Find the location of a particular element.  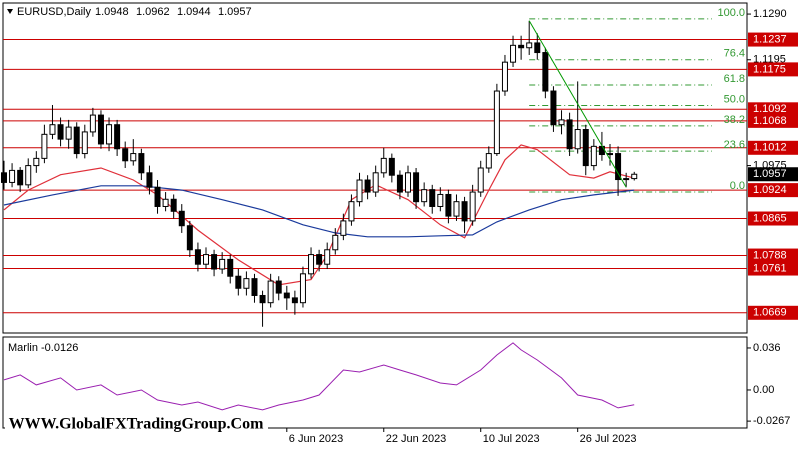

trendline is located at coordinates (577, 104).